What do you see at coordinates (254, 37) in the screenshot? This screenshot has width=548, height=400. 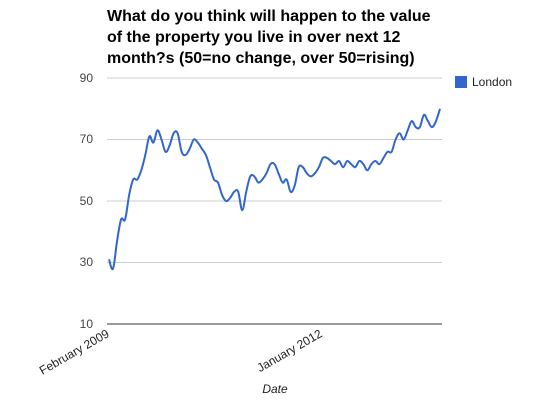 I see `chart-title-line: of the property you live in over next 12` at bounding box center [254, 37].